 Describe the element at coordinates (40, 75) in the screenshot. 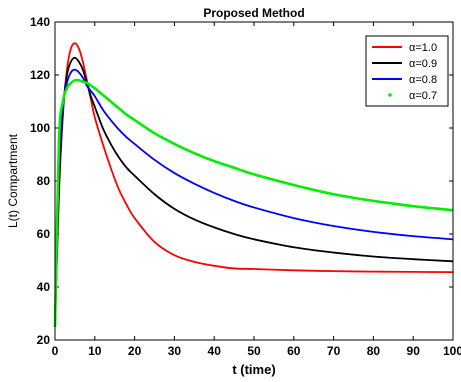

I see `y-tick-label: 120` at that location.